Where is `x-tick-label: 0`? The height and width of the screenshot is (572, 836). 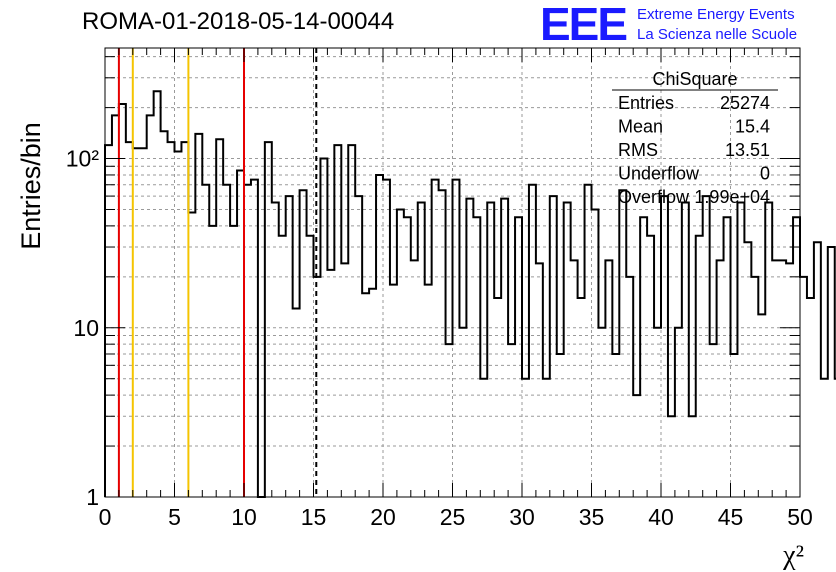
x-tick-label: 0 is located at coordinates (105, 517).